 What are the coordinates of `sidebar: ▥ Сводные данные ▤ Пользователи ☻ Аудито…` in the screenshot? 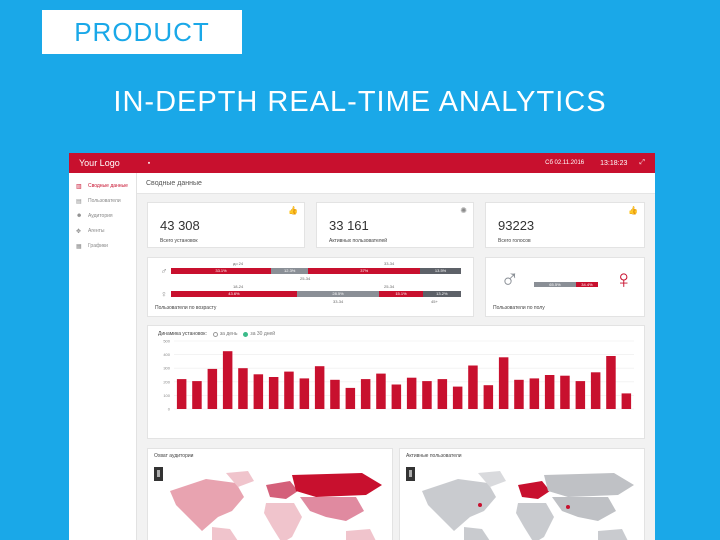 It's located at (103, 356).